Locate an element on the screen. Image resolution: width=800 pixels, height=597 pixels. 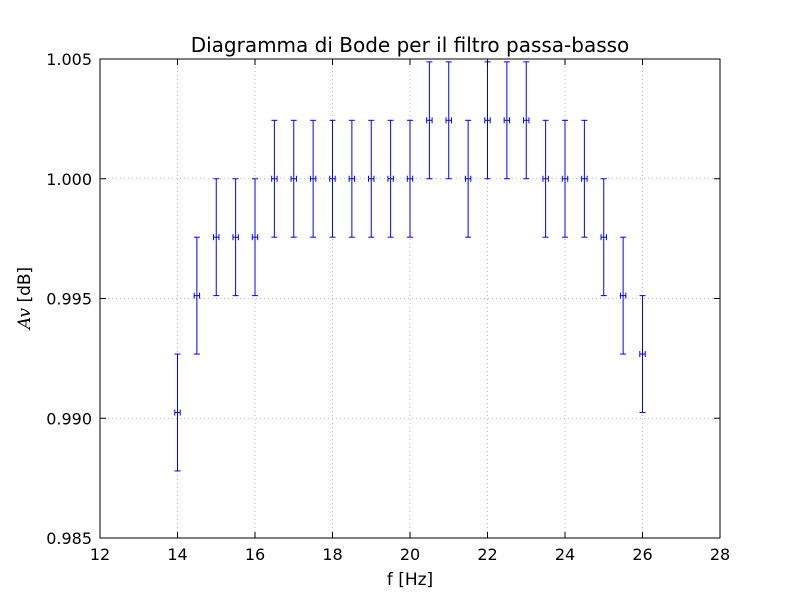
x-tick-label: 22 is located at coordinates (487, 554).